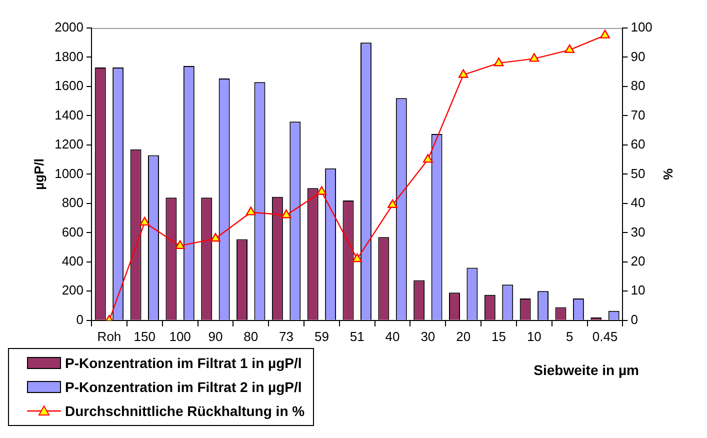 The width and height of the screenshot is (707, 438). What do you see at coordinates (463, 336) in the screenshot?
I see `x-tick-label: 20` at bounding box center [463, 336].